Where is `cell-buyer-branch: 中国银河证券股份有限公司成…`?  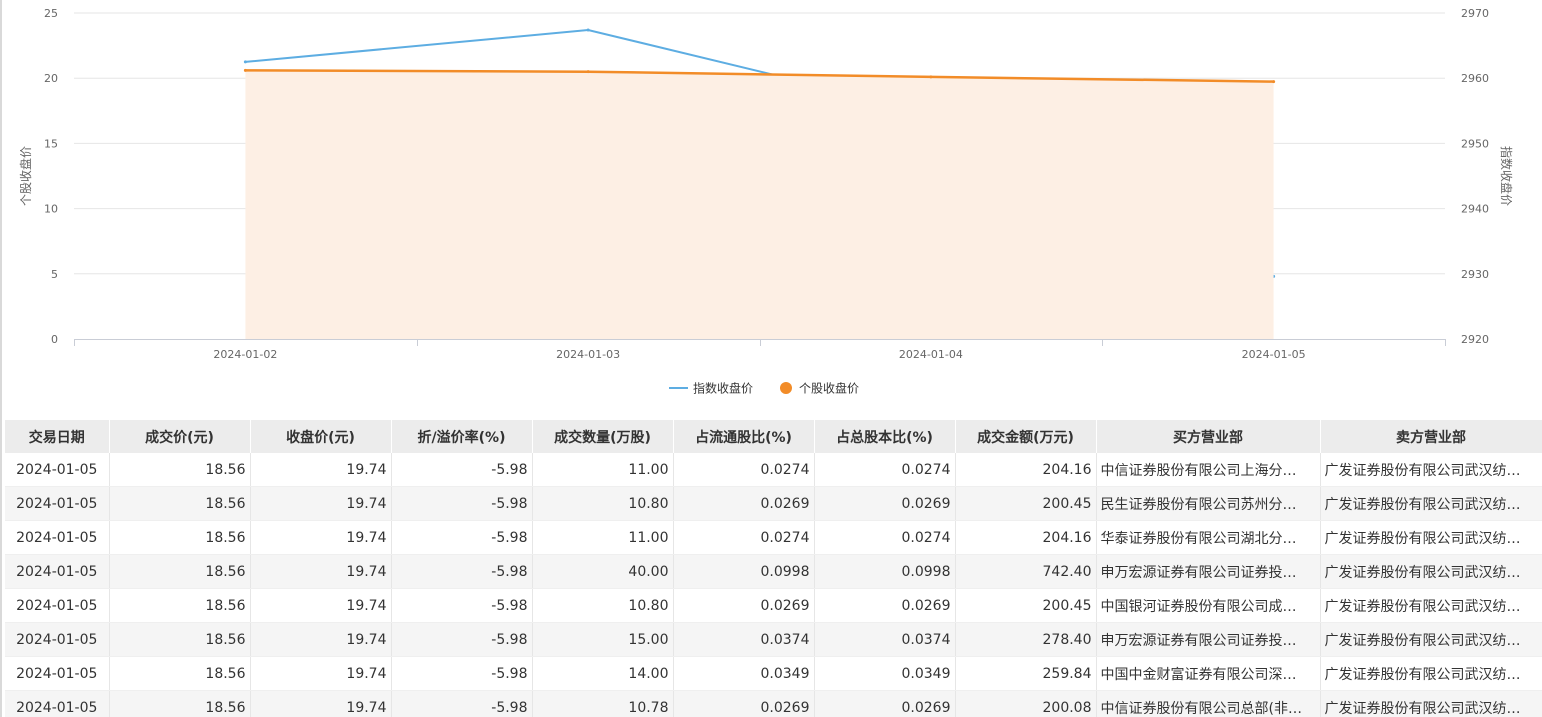 cell-buyer-branch: 中国银河证券股份有限公司成… is located at coordinates (1208, 605).